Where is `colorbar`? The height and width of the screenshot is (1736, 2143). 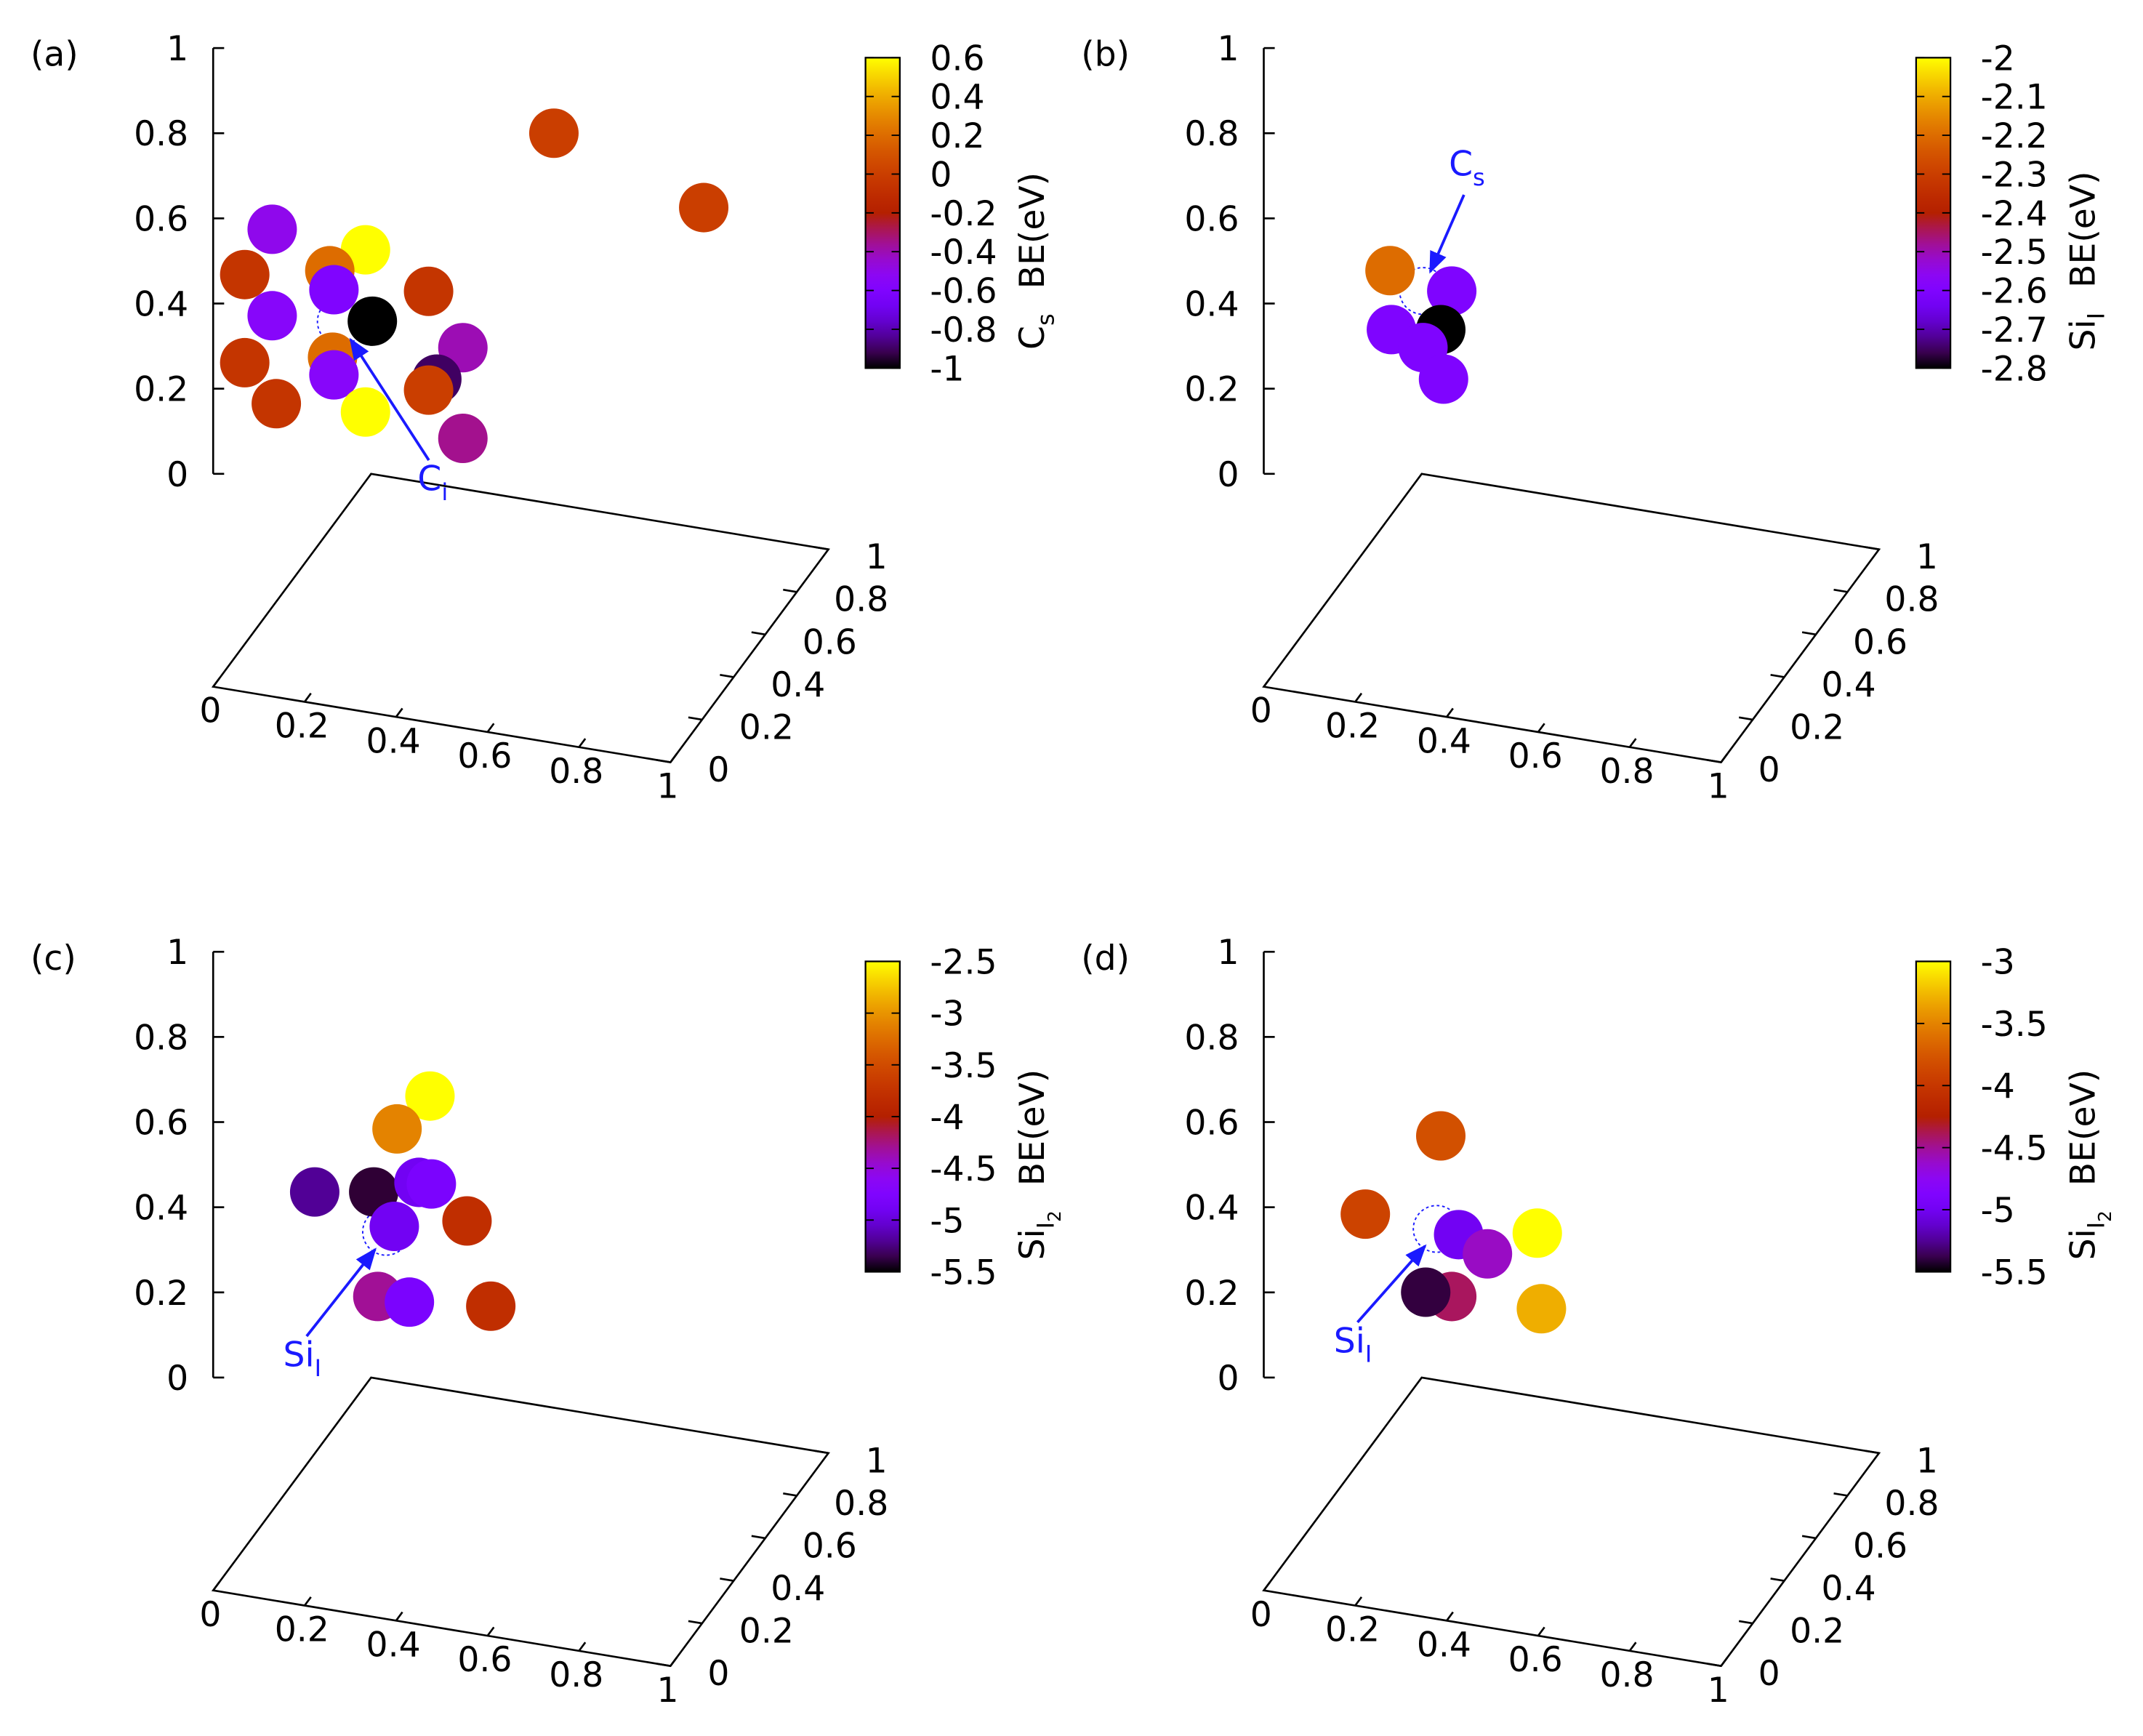 colorbar is located at coordinates (1933, 1116).